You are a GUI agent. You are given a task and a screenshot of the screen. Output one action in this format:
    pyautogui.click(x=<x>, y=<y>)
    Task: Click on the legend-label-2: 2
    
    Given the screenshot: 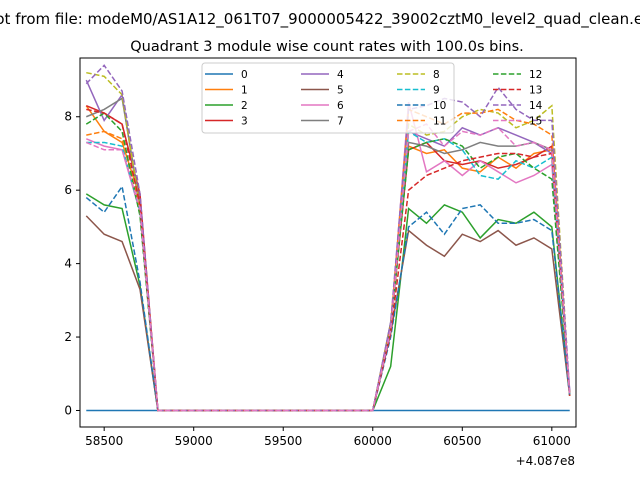 What is the action you would take?
    pyautogui.click(x=244, y=106)
    